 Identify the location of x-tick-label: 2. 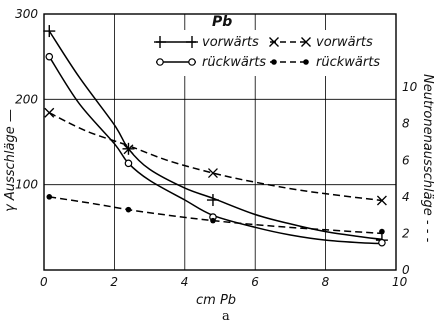
(114, 282).